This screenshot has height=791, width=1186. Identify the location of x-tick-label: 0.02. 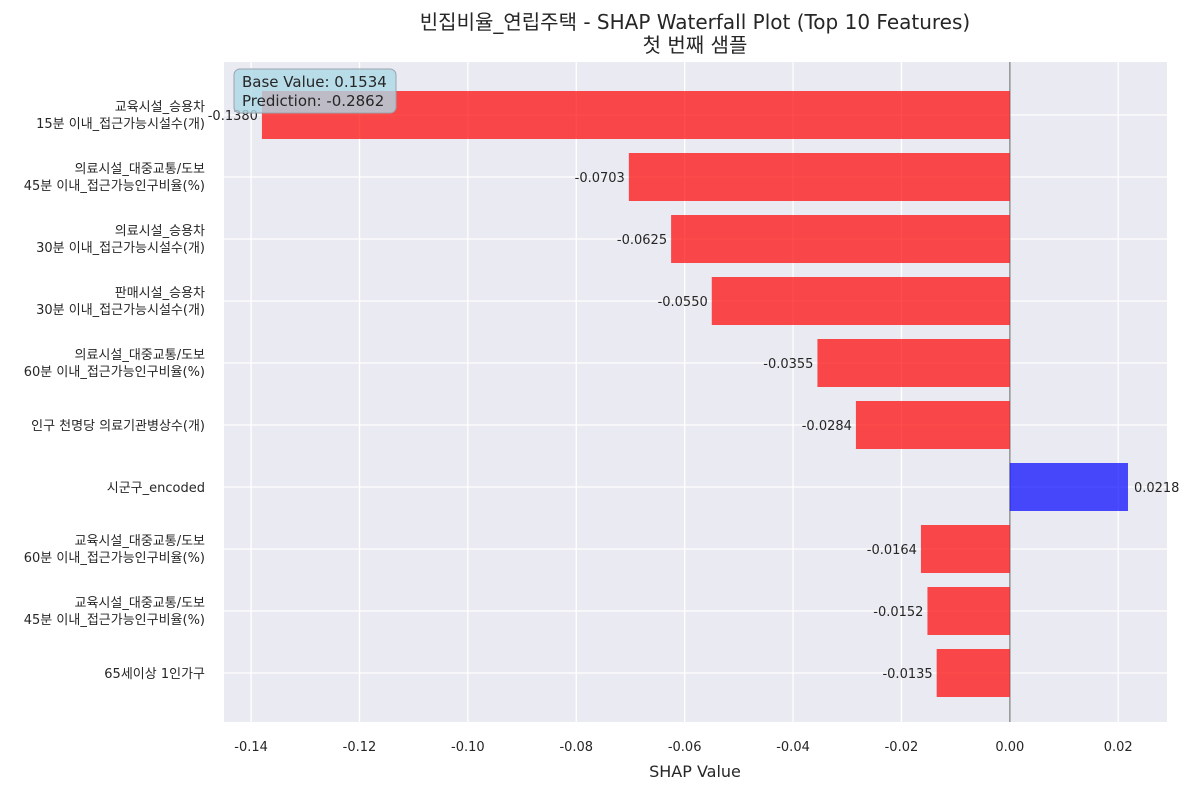
(1118, 747).